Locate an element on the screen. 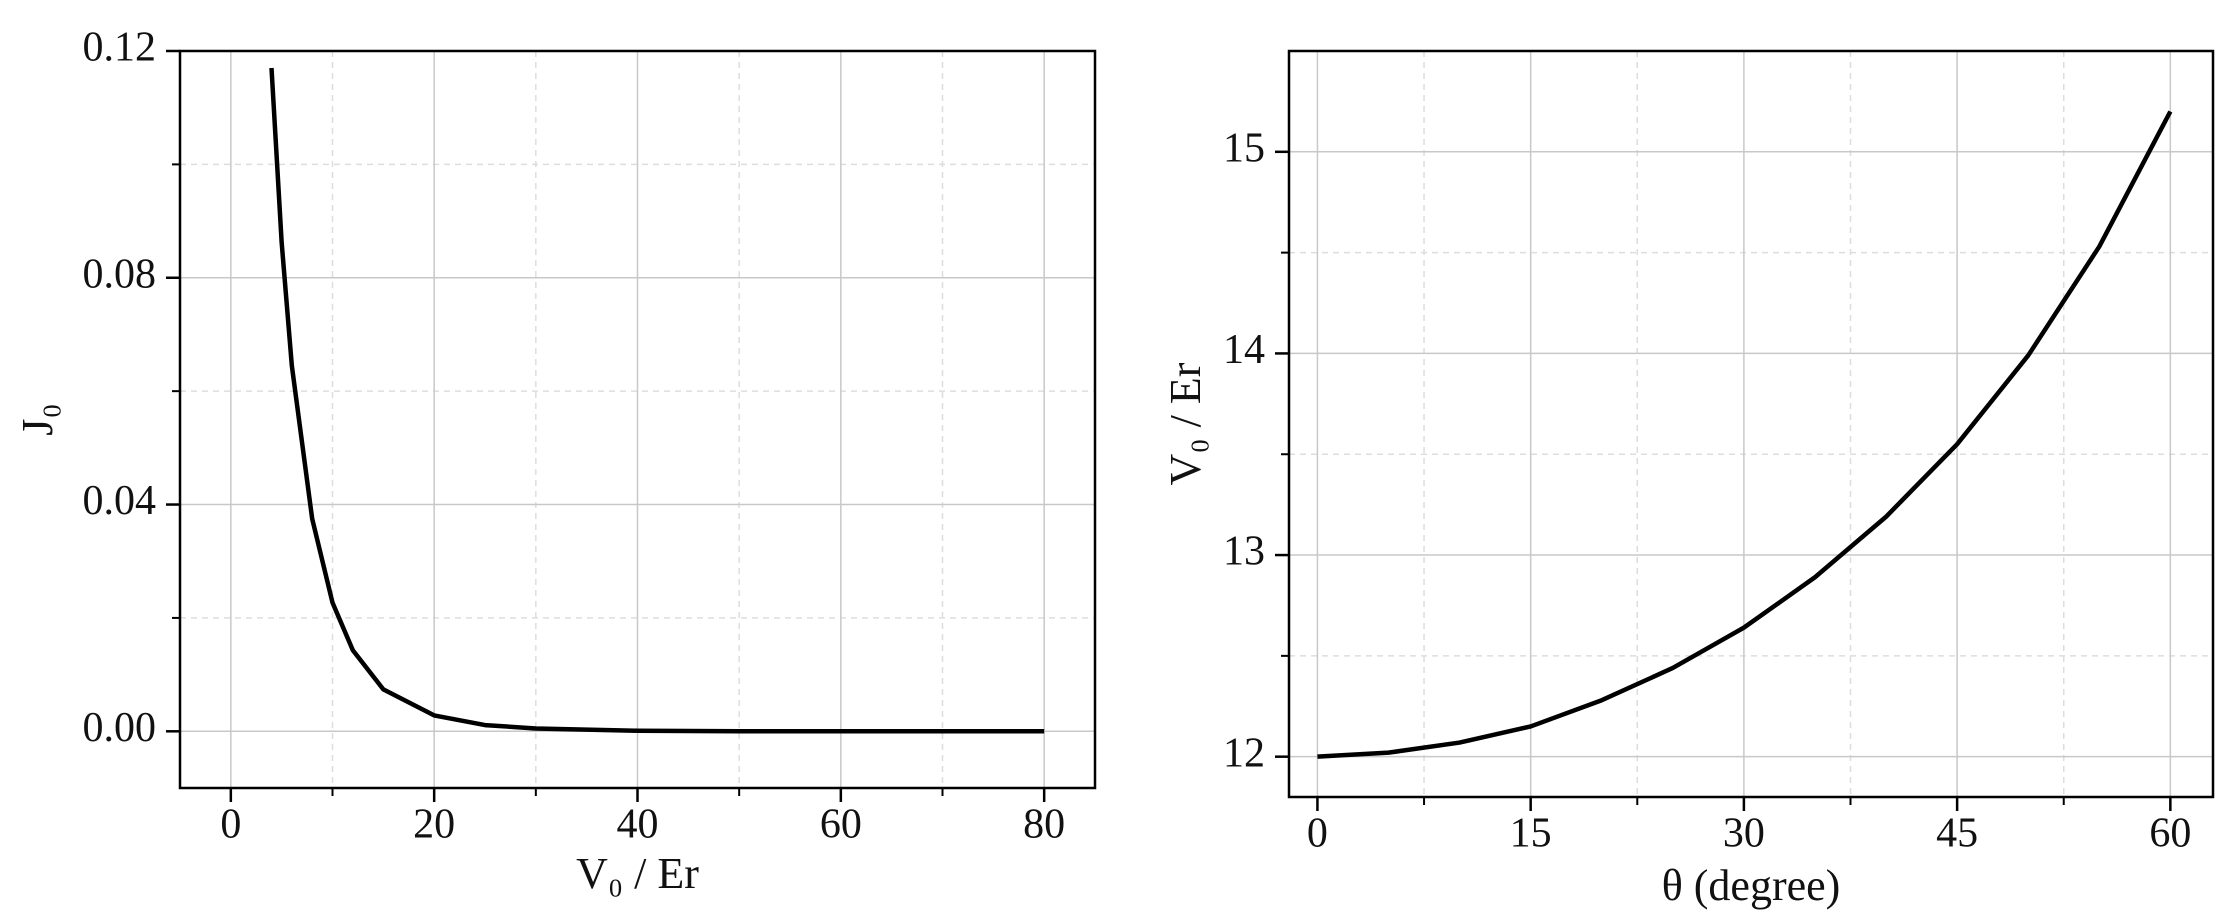 This screenshot has height=922, width=2221. x-tick-label: 45 is located at coordinates (1957, 834).